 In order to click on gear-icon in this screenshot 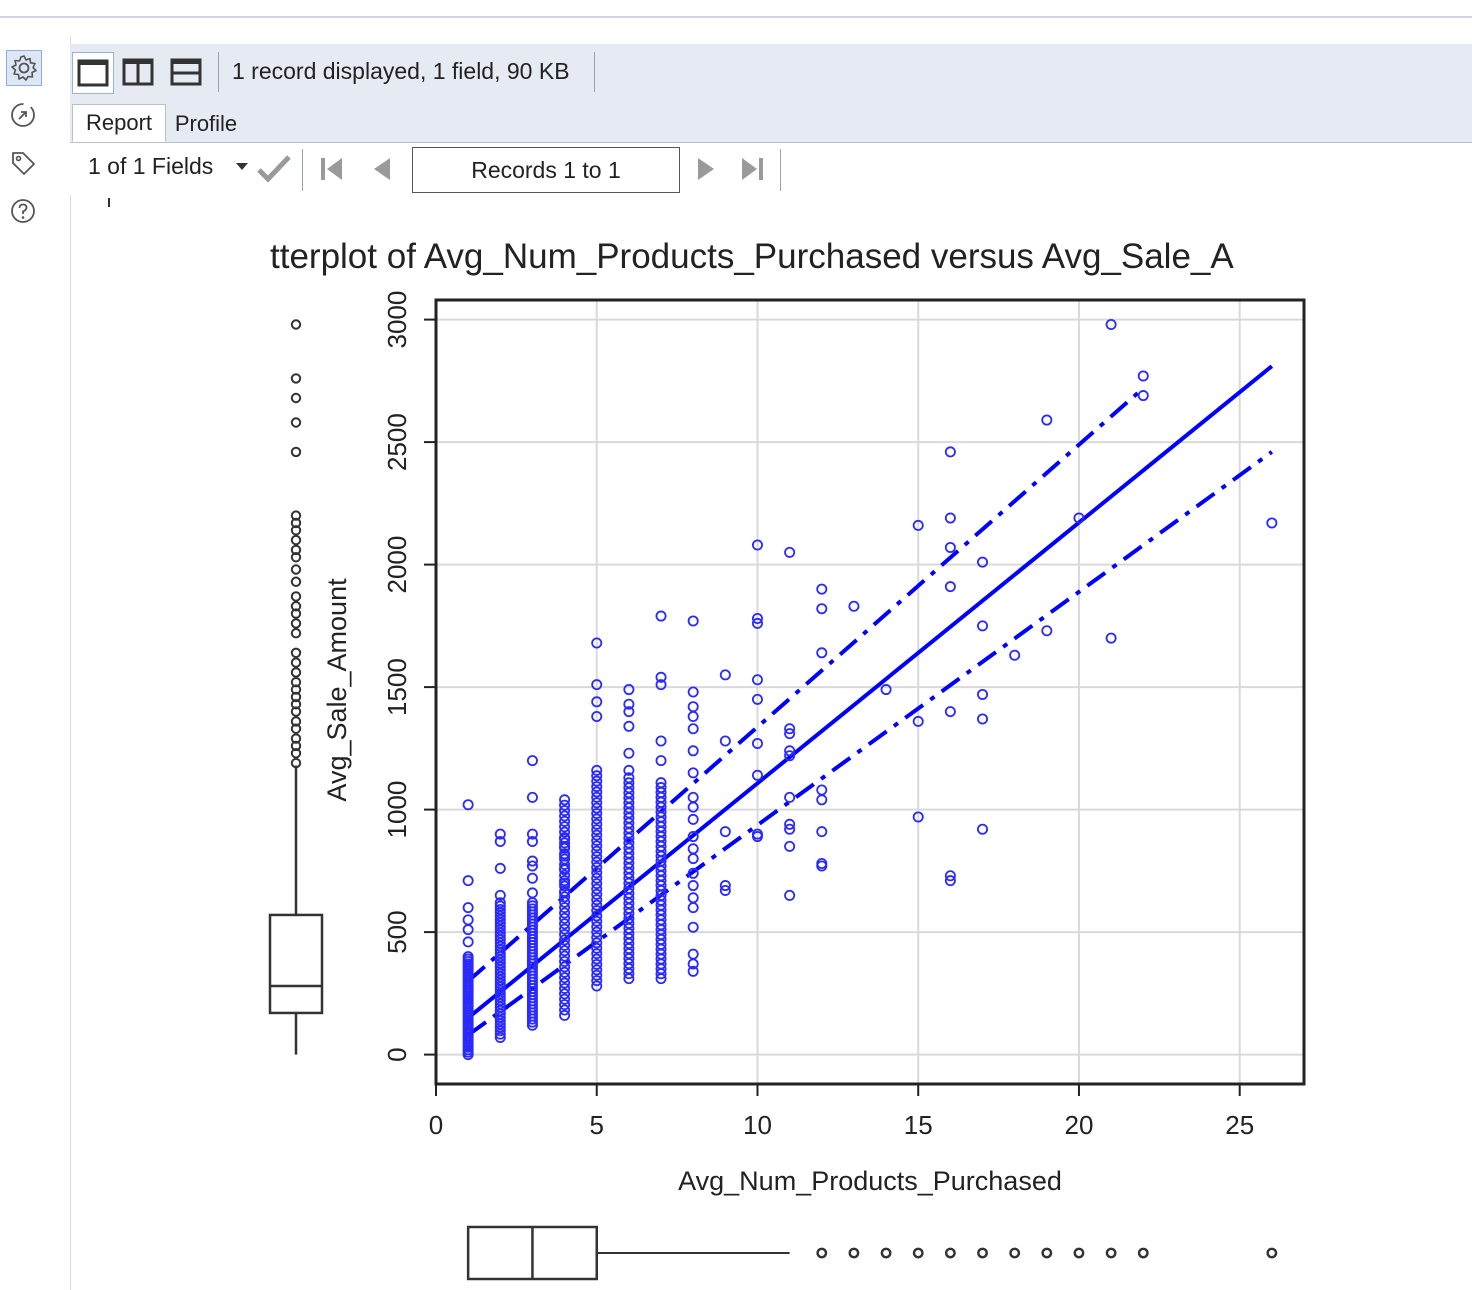, I will do `click(24, 68)`.